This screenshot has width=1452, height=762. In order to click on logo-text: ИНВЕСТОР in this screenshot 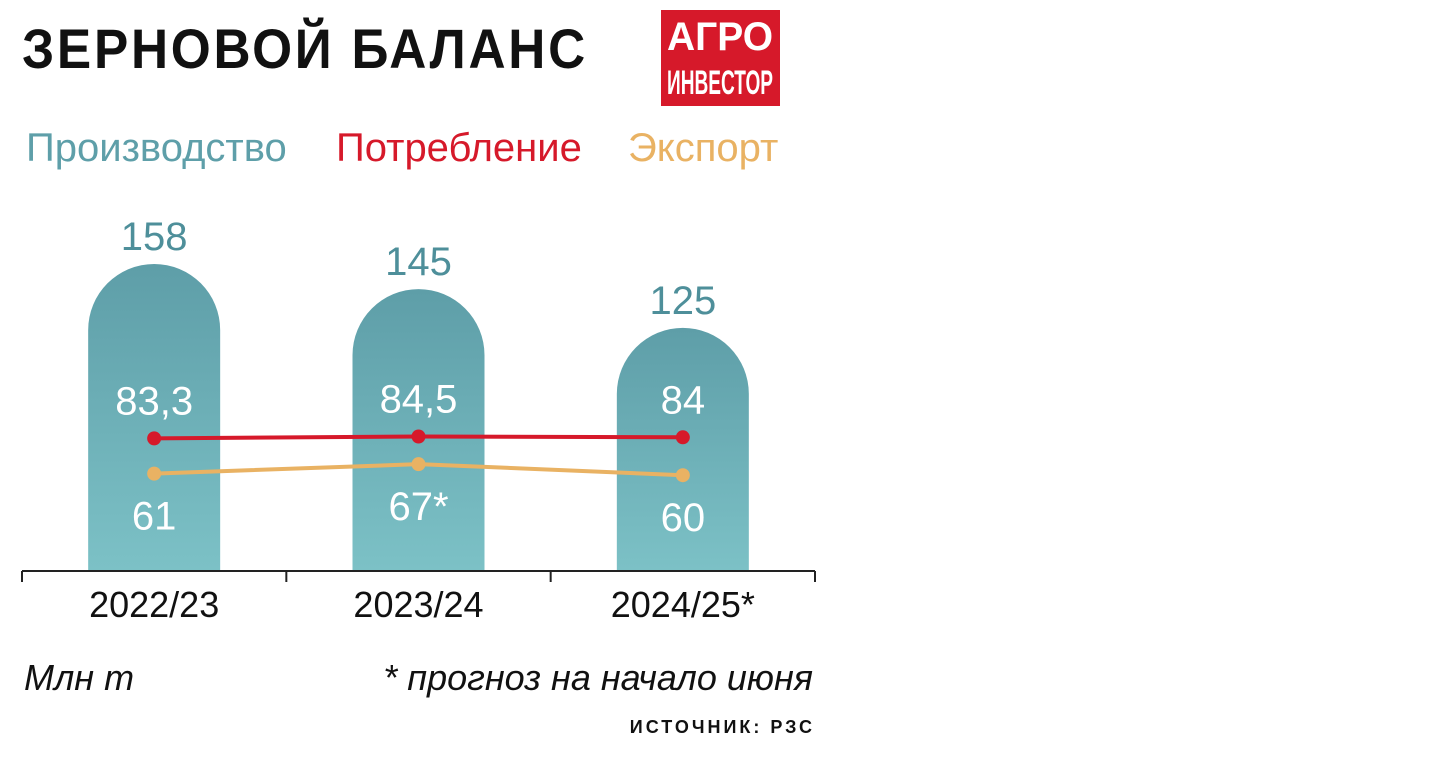, I will do `click(720, 83)`.